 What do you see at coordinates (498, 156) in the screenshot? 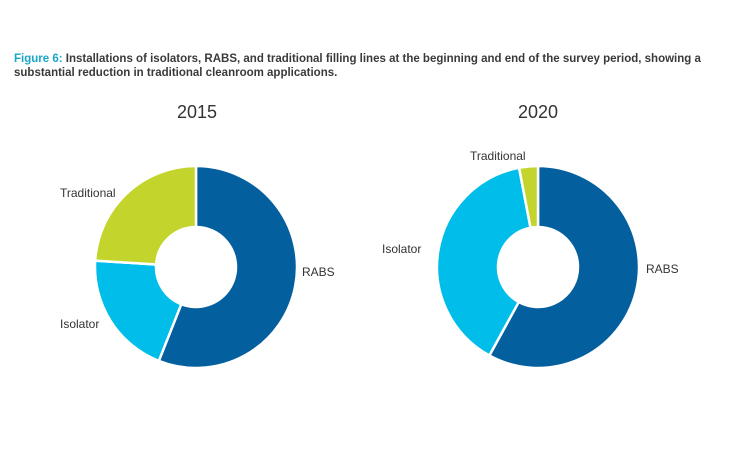
I see `slice-label-traditional-2020: Traditional` at bounding box center [498, 156].